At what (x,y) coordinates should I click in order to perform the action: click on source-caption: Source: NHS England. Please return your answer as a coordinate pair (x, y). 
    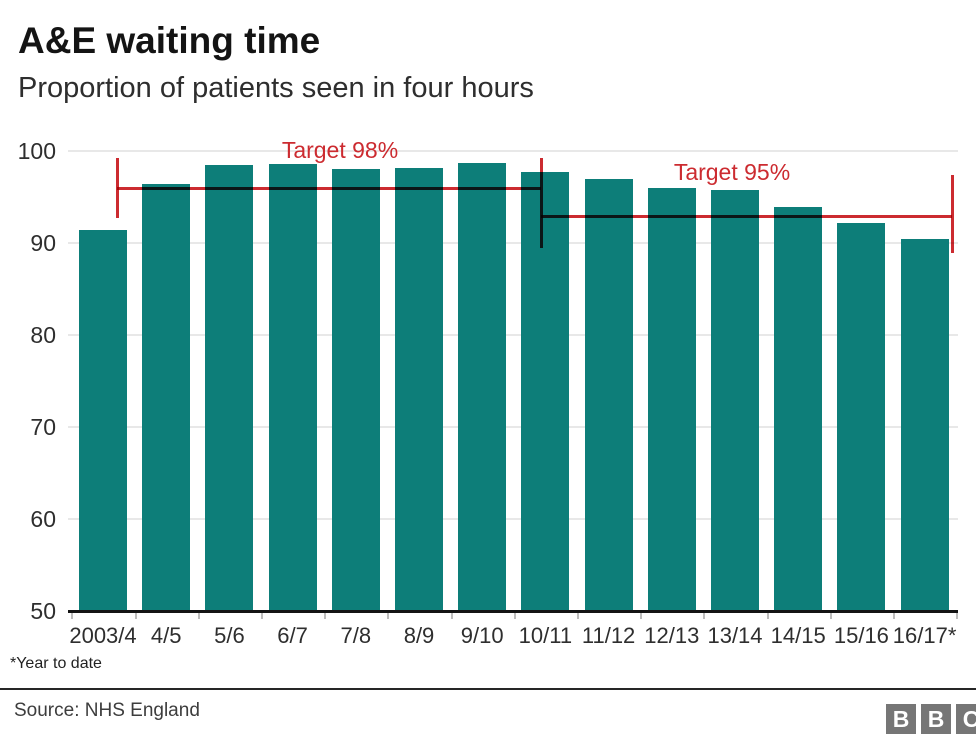
    Looking at the image, I should click on (107, 710).